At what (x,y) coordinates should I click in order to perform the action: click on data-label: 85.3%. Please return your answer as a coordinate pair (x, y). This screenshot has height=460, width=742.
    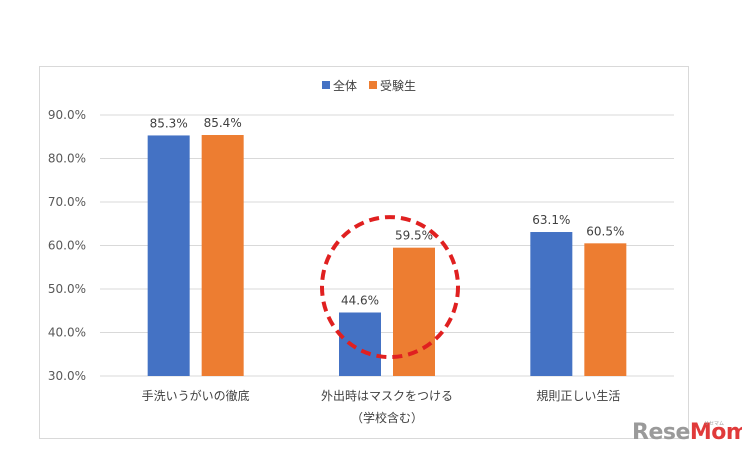
    Looking at the image, I should click on (169, 123).